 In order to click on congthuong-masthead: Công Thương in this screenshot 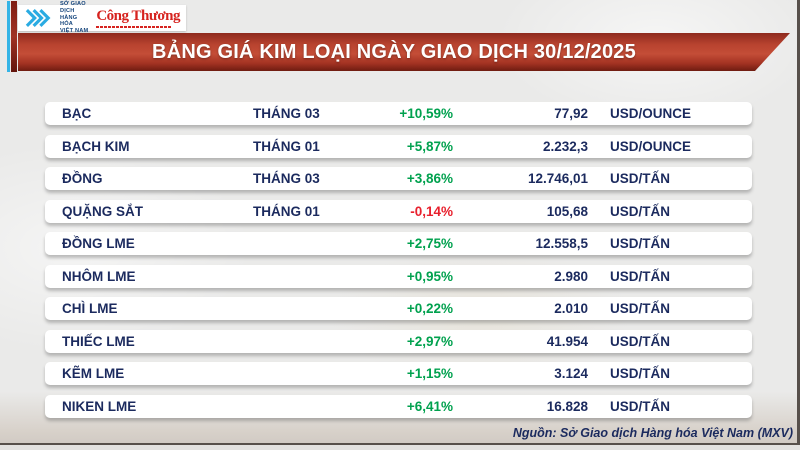, I will do `click(138, 18)`.